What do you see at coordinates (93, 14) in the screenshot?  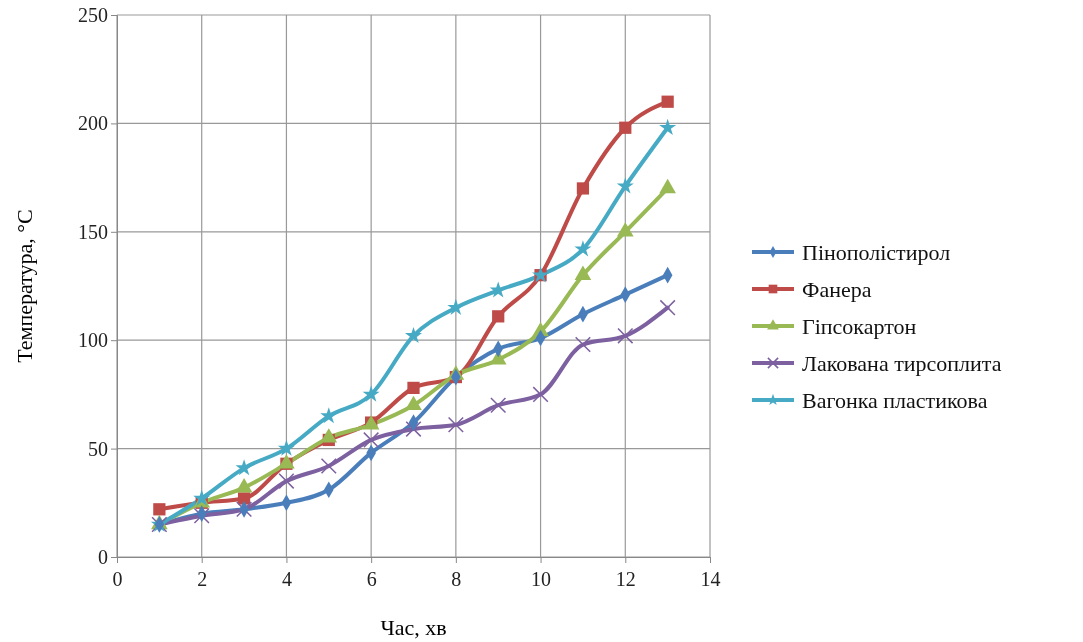 I see `y-tick-label: 250` at bounding box center [93, 14].